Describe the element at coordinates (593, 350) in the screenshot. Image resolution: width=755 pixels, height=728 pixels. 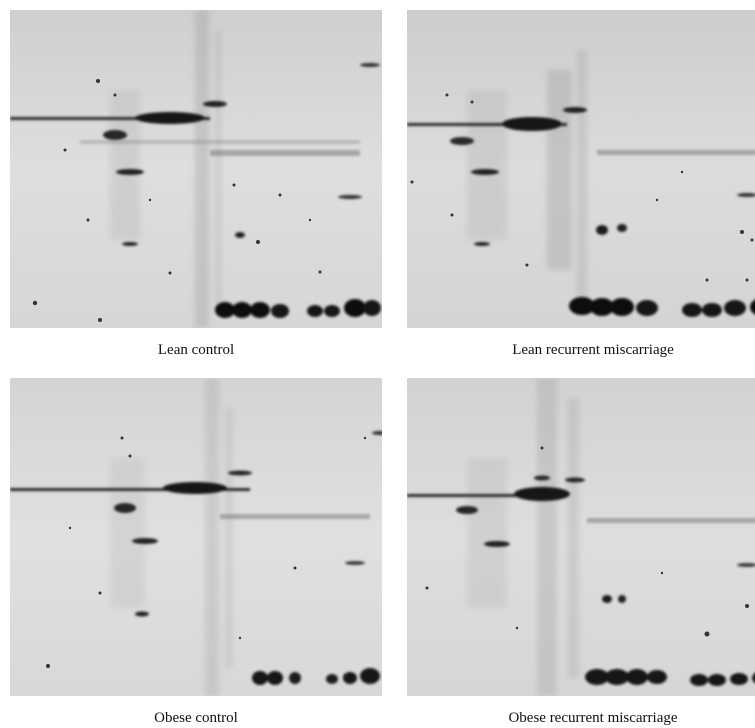
I see `caption-lean-recurrent-miscarriage: Lean recurrent miscarriage` at that location.